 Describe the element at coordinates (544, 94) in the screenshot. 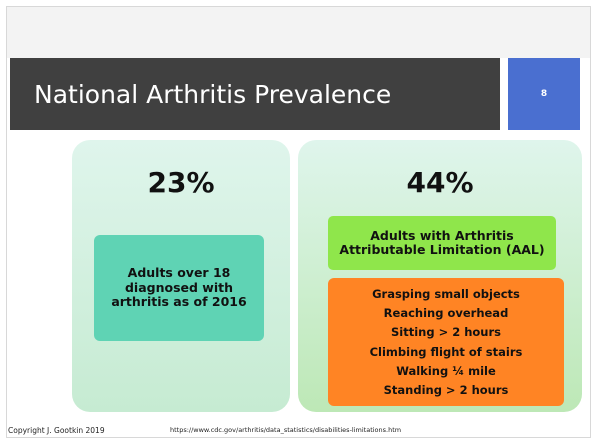

I see `page-number: 8` at that location.